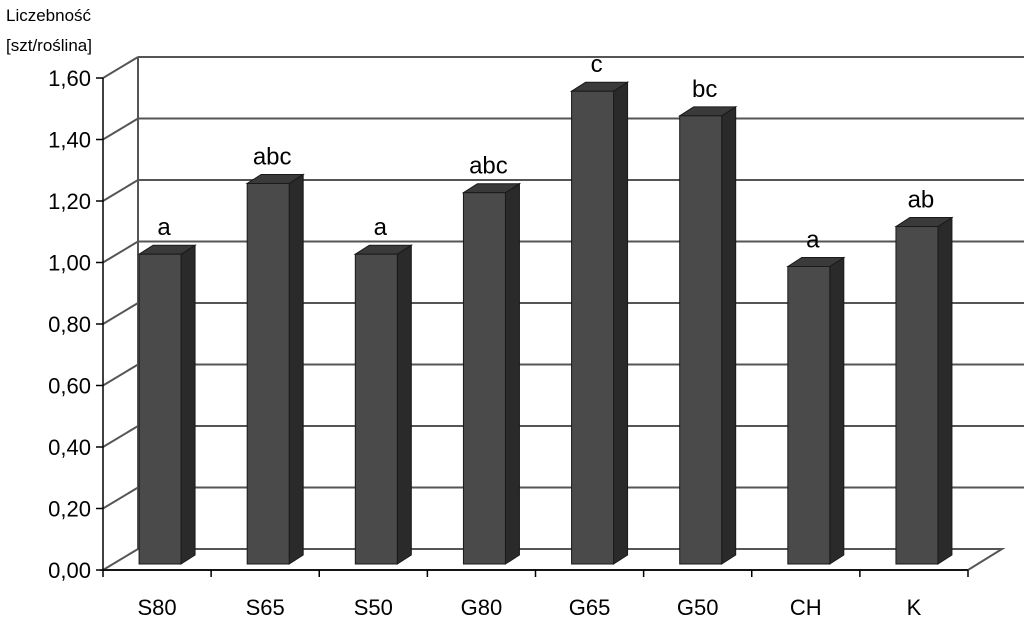 Image resolution: width=1024 pixels, height=631 pixels. I want to click on x-tick-label: CH, so click(806, 607).